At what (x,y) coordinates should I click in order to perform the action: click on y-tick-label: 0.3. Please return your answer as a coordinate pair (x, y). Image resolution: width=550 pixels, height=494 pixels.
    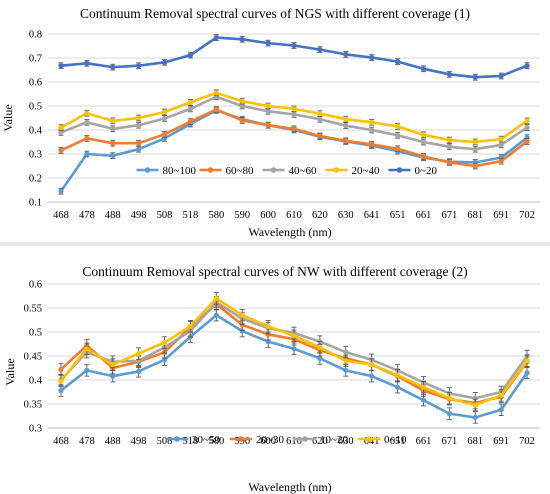
    Looking at the image, I should click on (35, 155).